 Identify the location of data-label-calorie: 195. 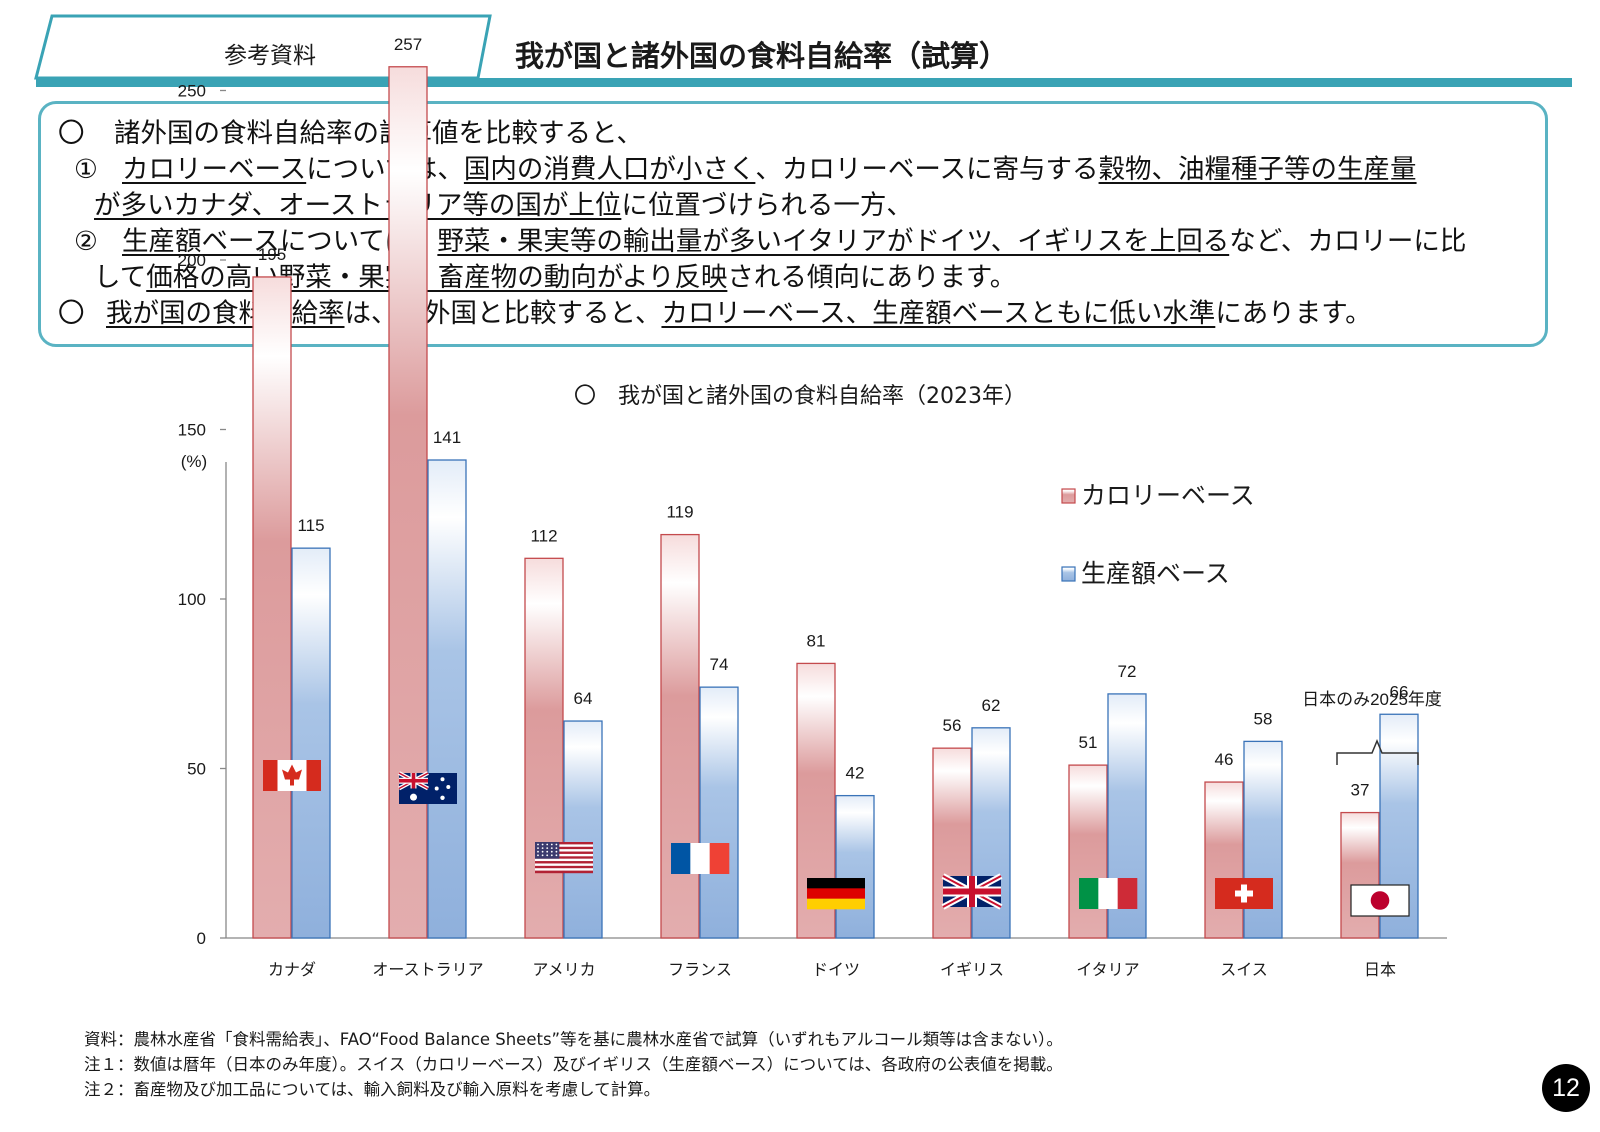
(272, 254).